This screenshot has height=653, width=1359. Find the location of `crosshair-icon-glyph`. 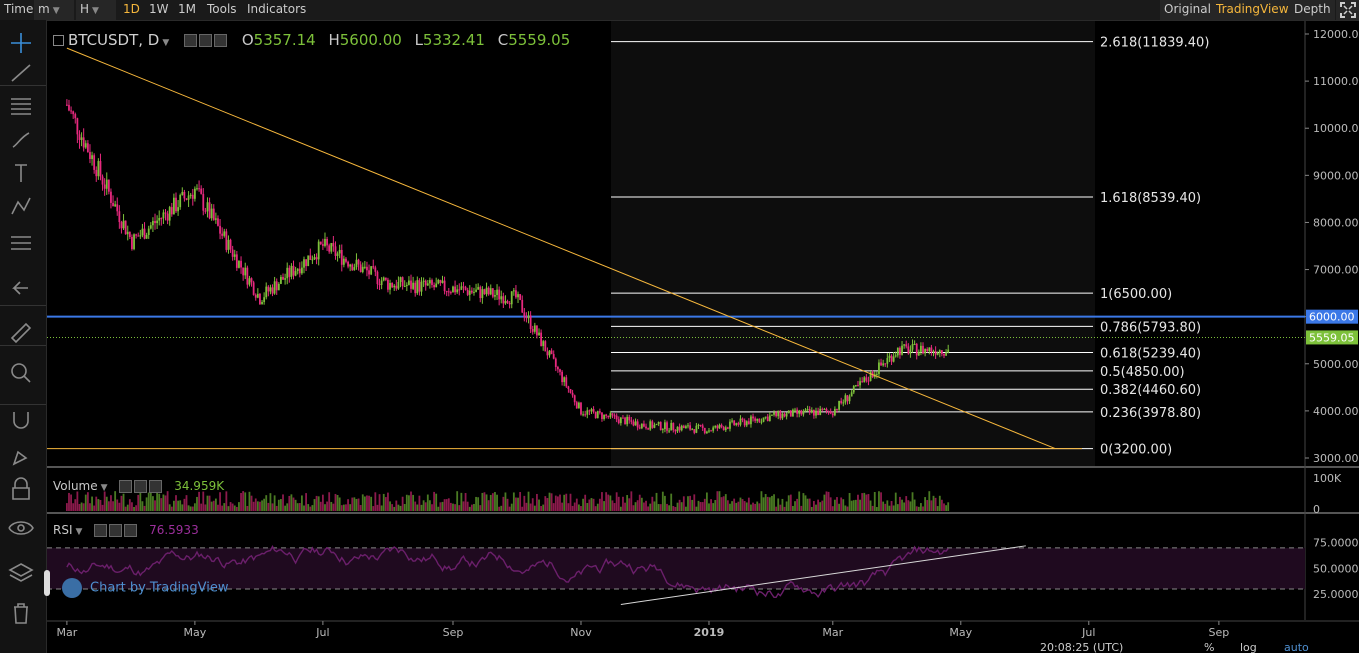

crosshair-icon-glyph is located at coordinates (21, 43).